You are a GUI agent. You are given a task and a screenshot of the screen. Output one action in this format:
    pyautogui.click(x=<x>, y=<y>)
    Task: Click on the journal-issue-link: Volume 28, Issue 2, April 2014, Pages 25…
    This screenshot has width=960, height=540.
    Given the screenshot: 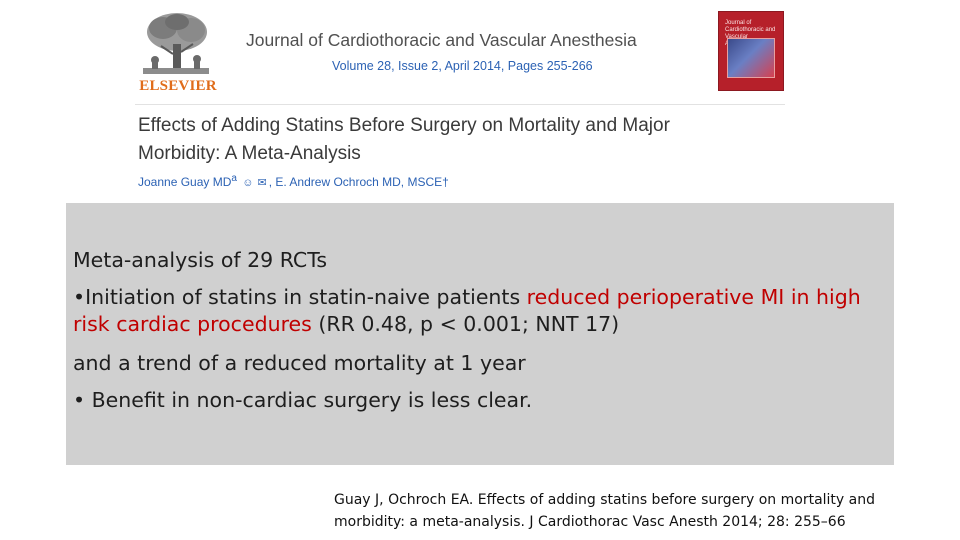 What is the action you would take?
    pyautogui.click(x=462, y=66)
    